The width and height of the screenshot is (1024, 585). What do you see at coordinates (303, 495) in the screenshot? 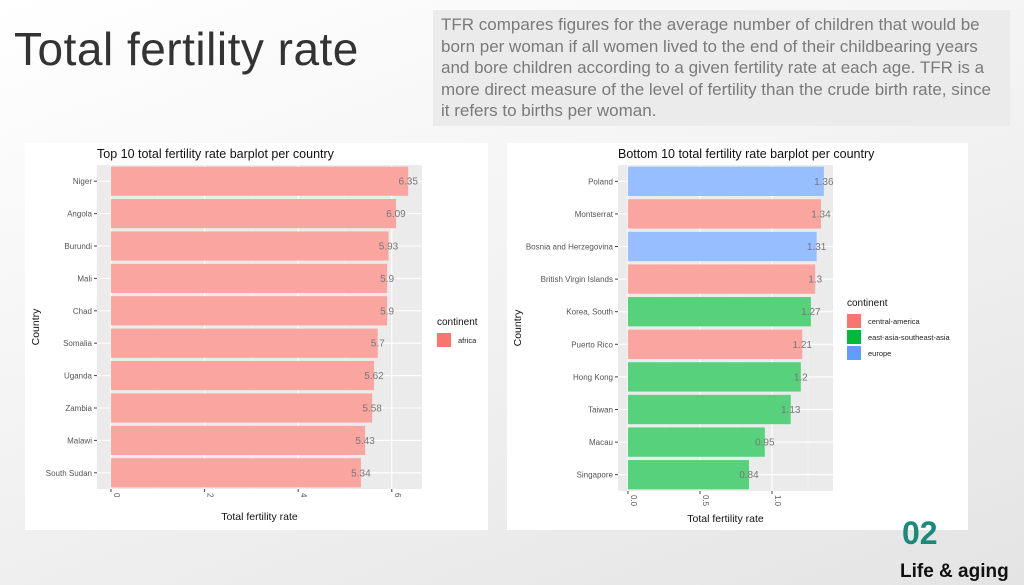
I see `x-tick-label: 4` at bounding box center [303, 495].